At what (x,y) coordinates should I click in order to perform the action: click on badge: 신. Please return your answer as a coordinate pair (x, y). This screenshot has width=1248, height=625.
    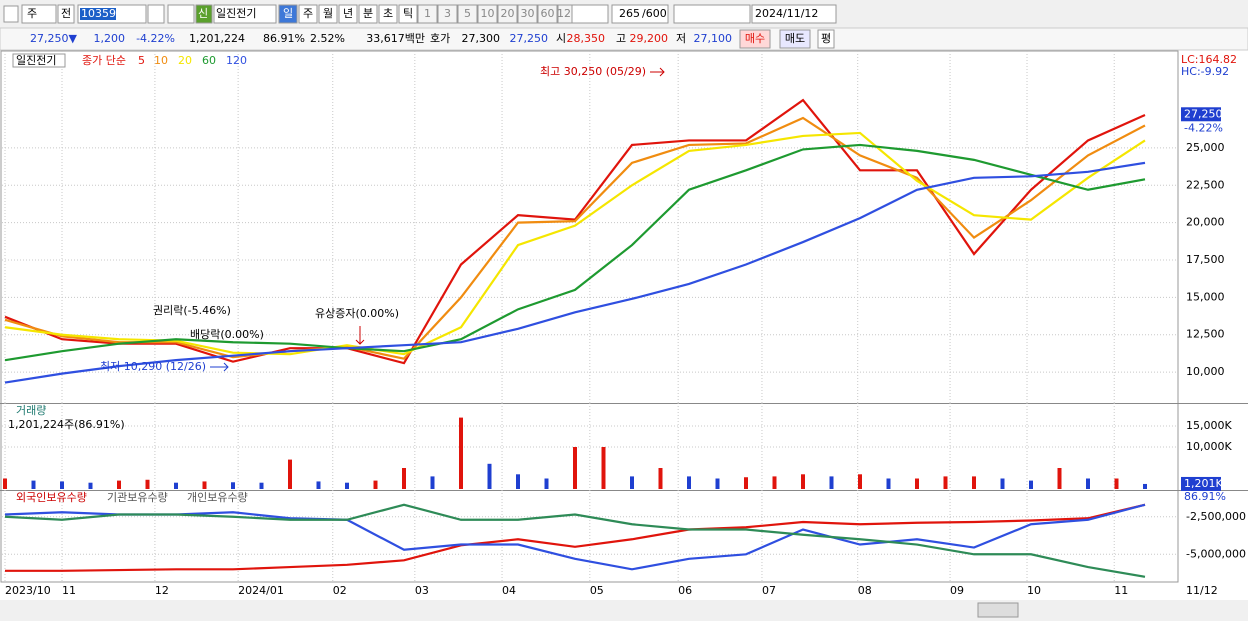
    Looking at the image, I should click on (203, 13).